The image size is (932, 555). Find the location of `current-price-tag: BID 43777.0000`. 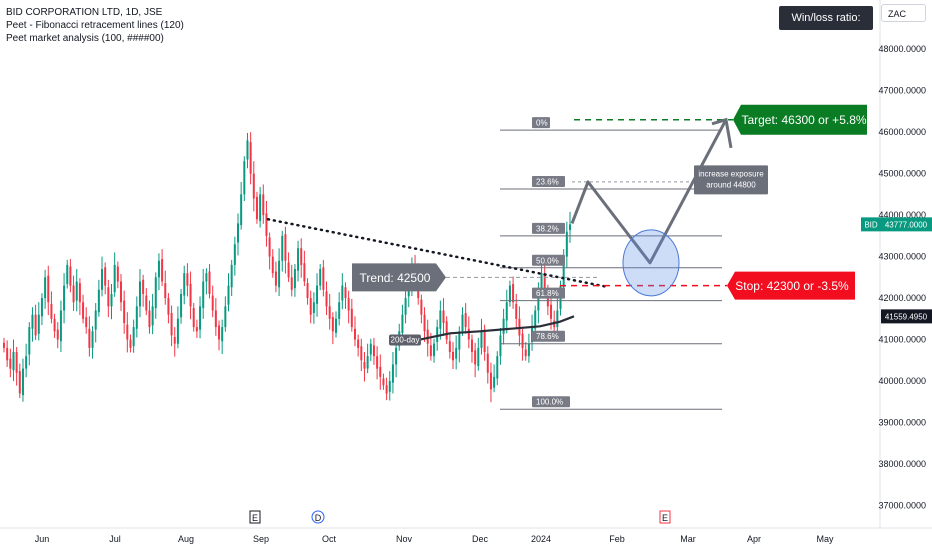

current-price-tag: BID 43777.0000 is located at coordinates (896, 224).